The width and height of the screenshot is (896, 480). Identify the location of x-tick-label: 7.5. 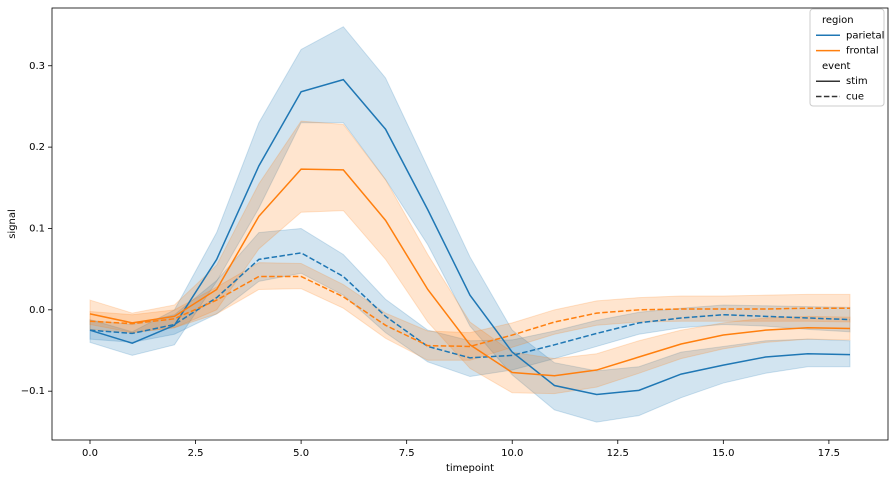
(407, 453).